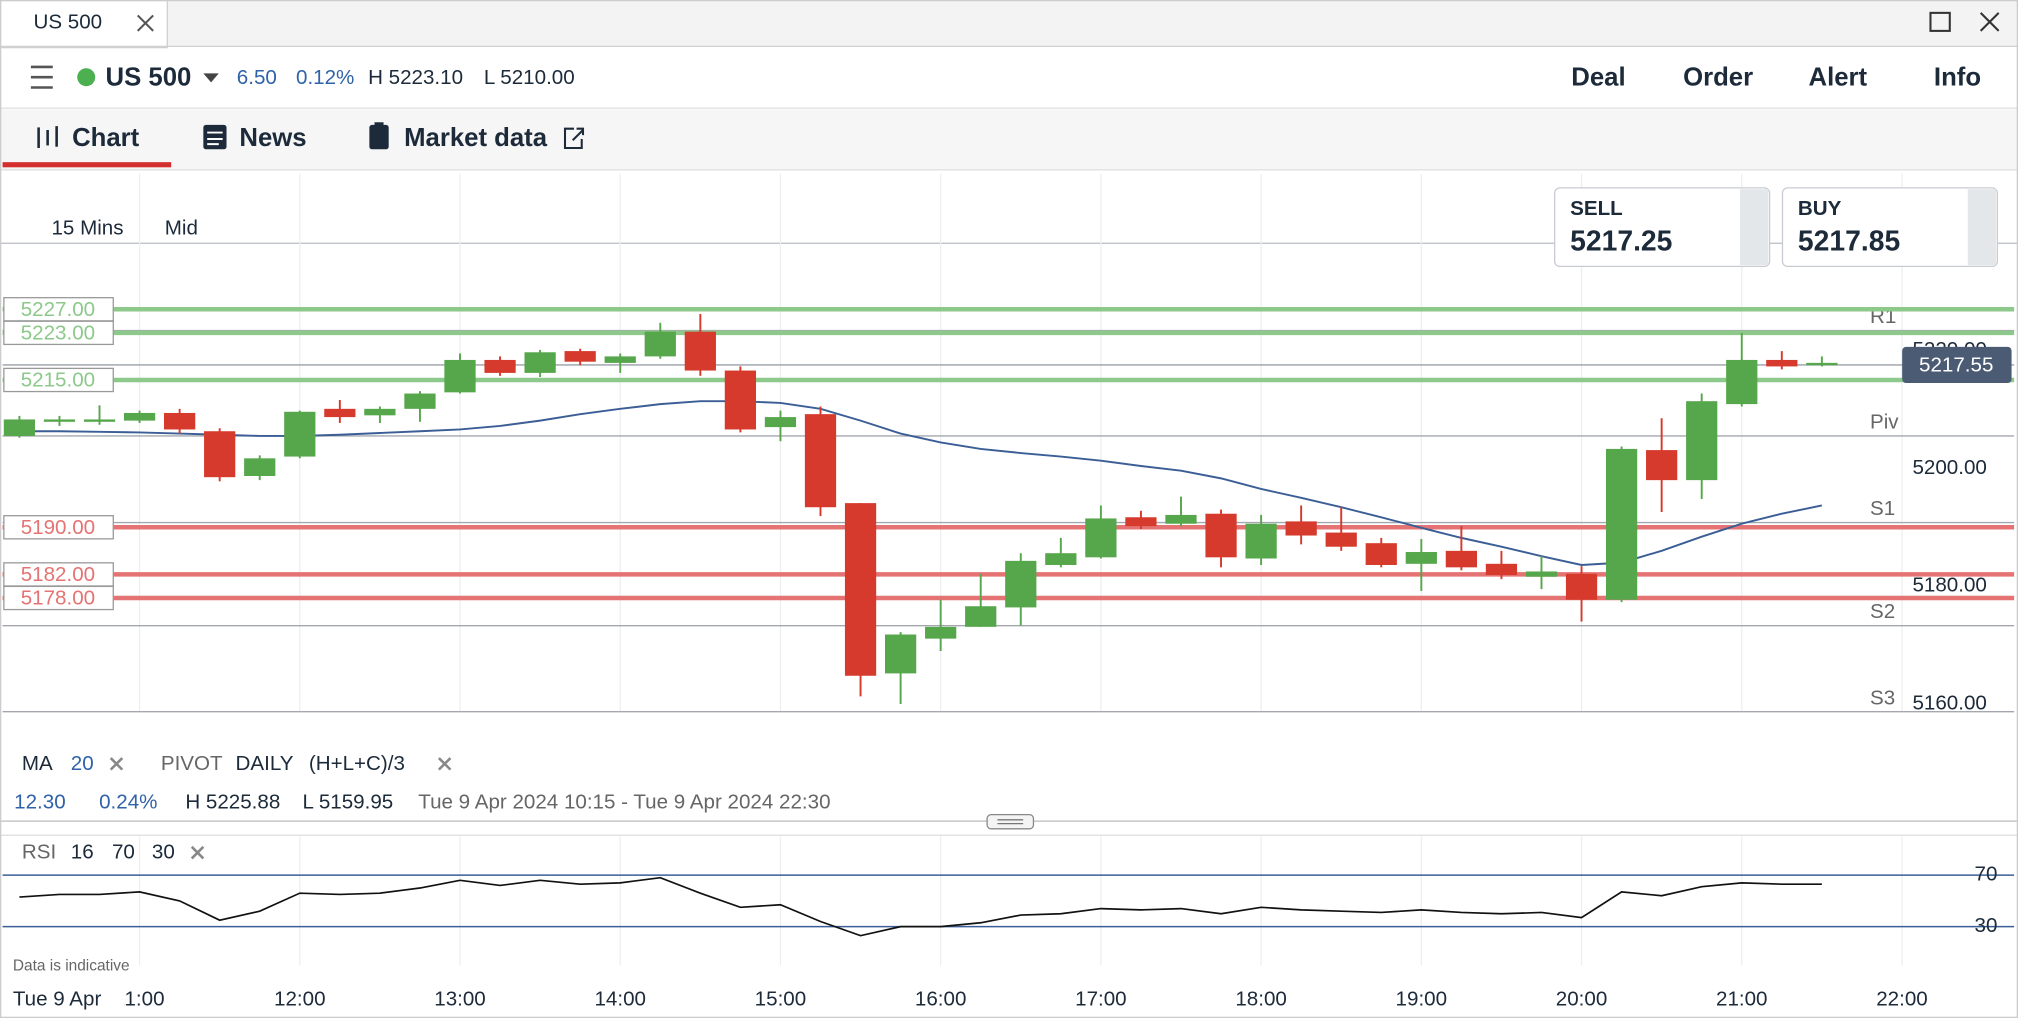 The height and width of the screenshot is (1018, 2018). Describe the element at coordinates (1598, 77) in the screenshot. I see `action-button: Deal` at that location.